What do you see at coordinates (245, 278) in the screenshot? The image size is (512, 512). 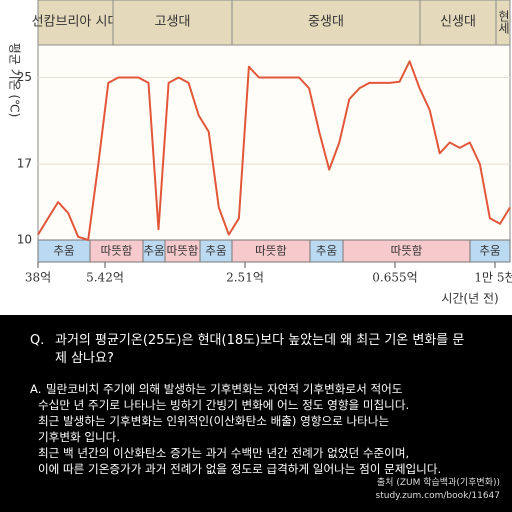 I see `time-label: 2.51억` at bounding box center [245, 278].